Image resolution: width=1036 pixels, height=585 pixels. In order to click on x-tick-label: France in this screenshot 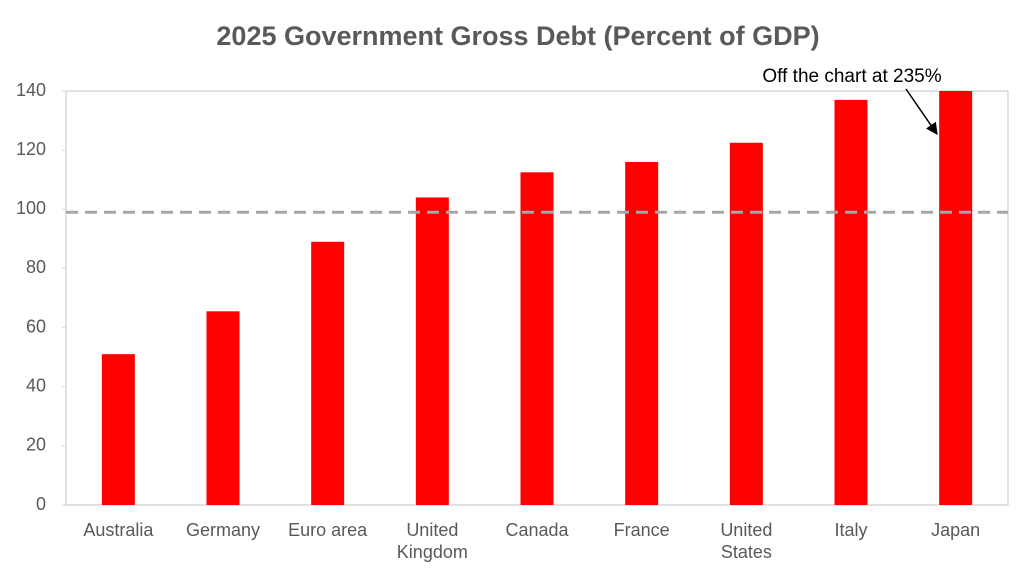, I will do `click(642, 530)`.